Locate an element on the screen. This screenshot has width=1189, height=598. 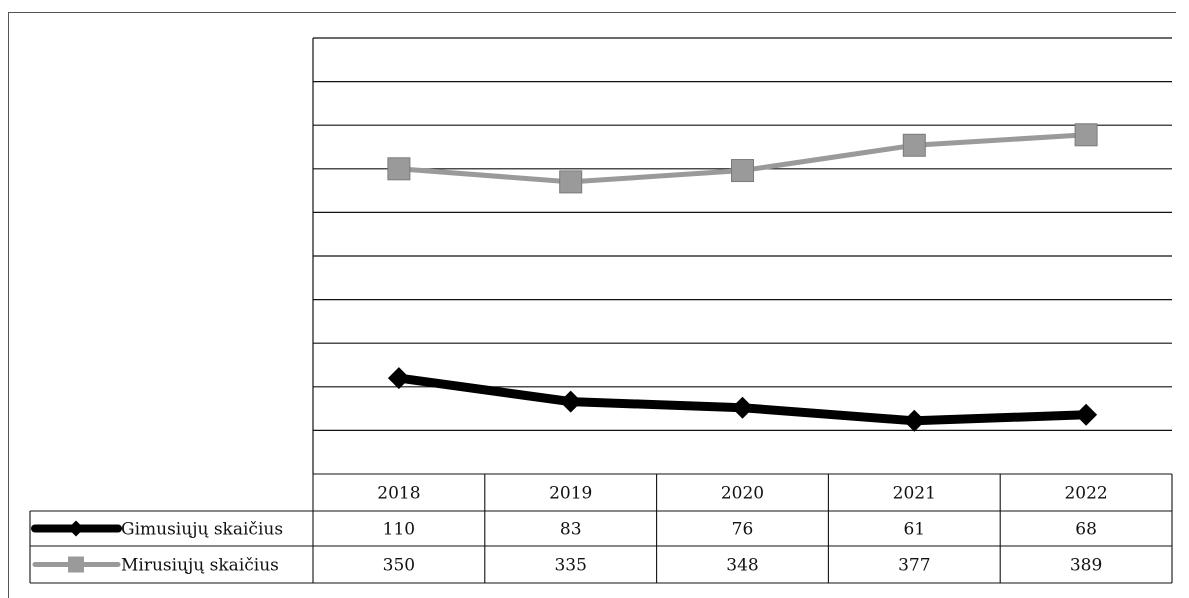
data-label: 335 is located at coordinates (570, 566).